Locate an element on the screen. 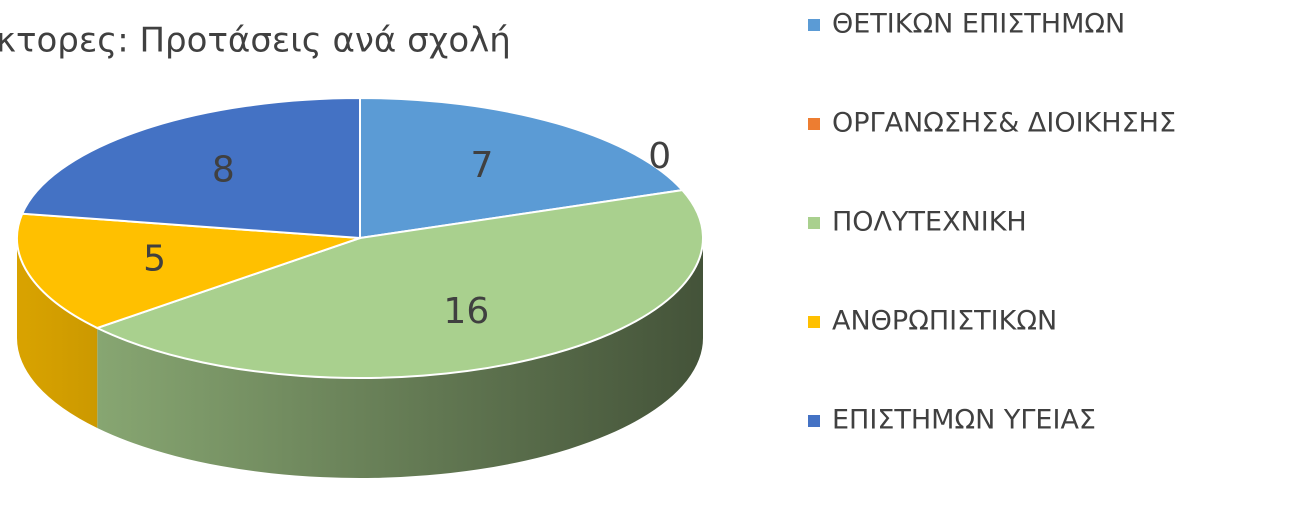 This screenshot has width=1299, height=528. legend-label: ΟΡΓΑΝΩΣΗΣ& ΔΙΟΙΚΗΣΗΣ is located at coordinates (1004, 123).